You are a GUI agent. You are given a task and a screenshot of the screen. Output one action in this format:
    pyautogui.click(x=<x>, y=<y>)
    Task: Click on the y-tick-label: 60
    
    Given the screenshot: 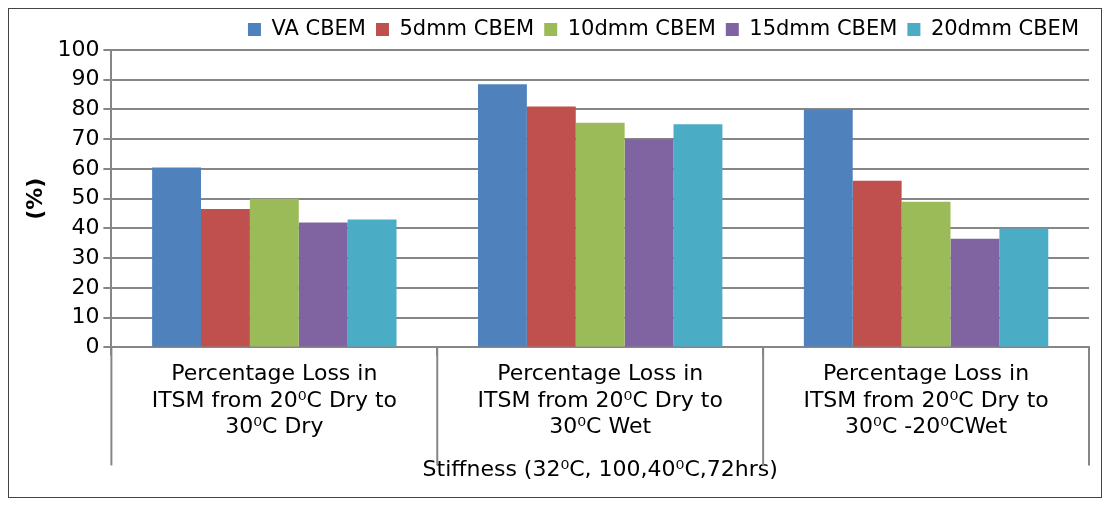 What is the action you would take?
    pyautogui.click(x=85, y=167)
    